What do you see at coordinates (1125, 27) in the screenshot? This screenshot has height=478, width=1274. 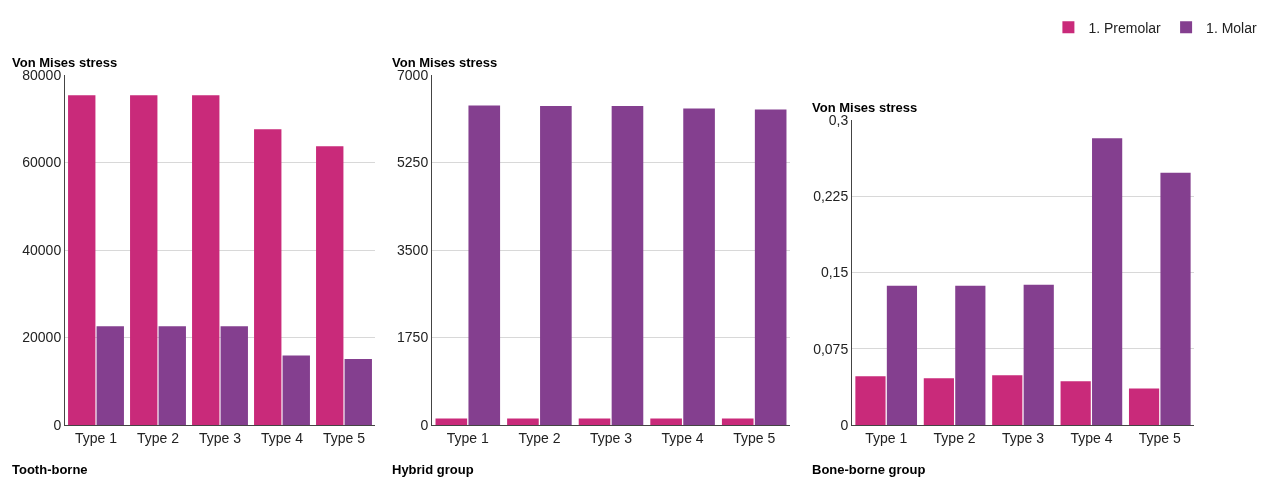 I see `legend-label: 1. Premolar` at bounding box center [1125, 27].